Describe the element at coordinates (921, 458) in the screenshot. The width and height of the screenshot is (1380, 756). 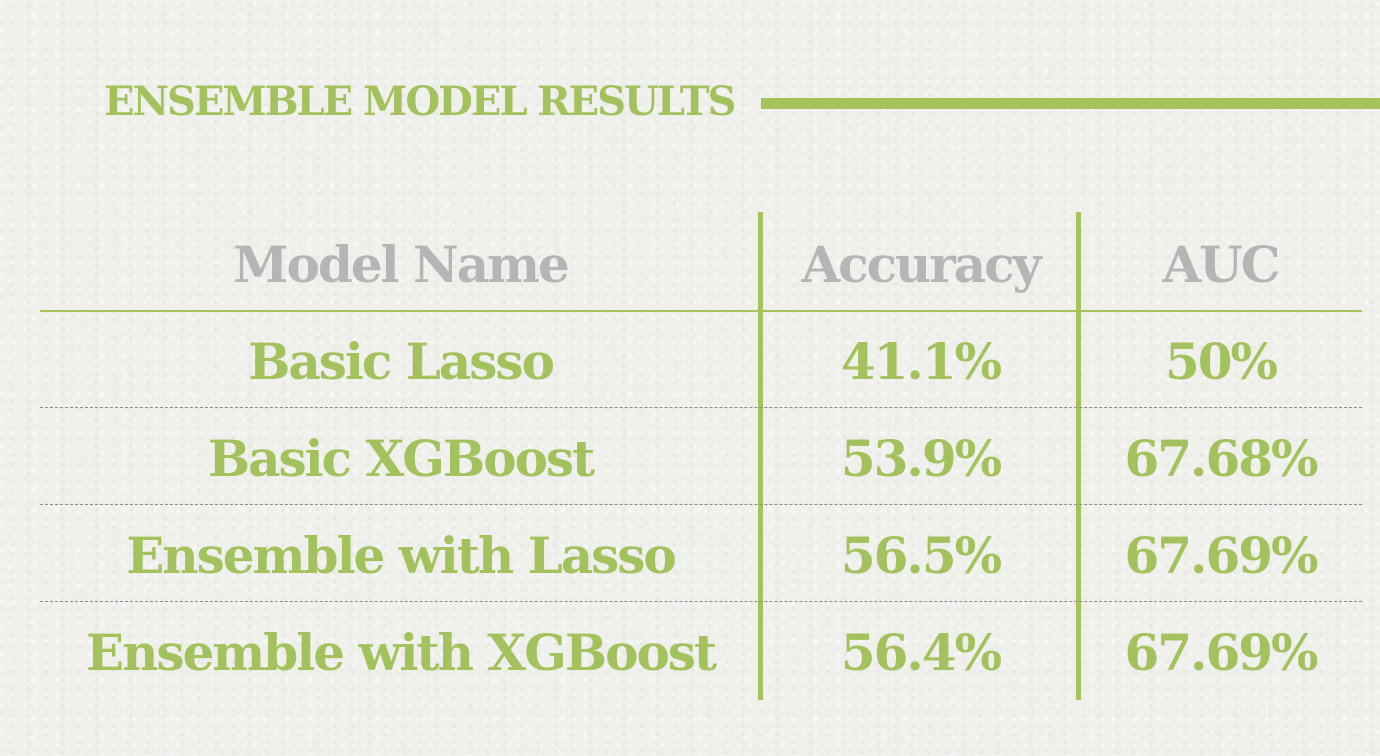
I see `row-accuracy: 53.9%` at that location.